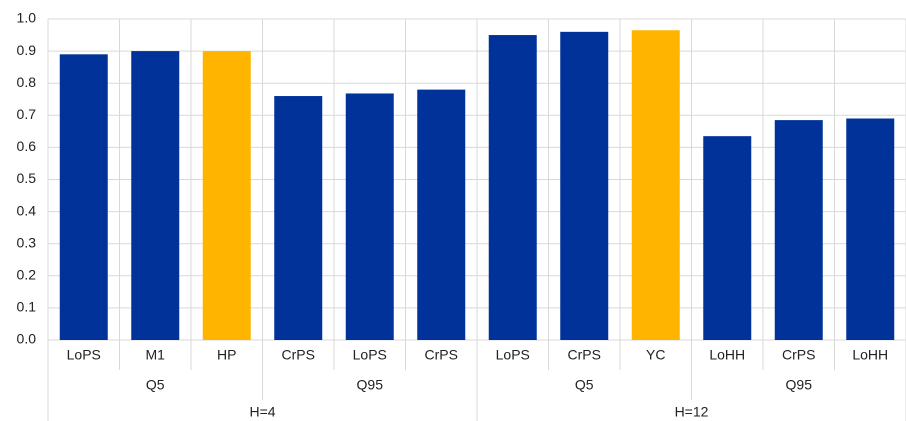 This screenshot has height=421, width=906. Describe the element at coordinates (692, 412) in the screenshot. I see `top-group-label: H=12` at that location.